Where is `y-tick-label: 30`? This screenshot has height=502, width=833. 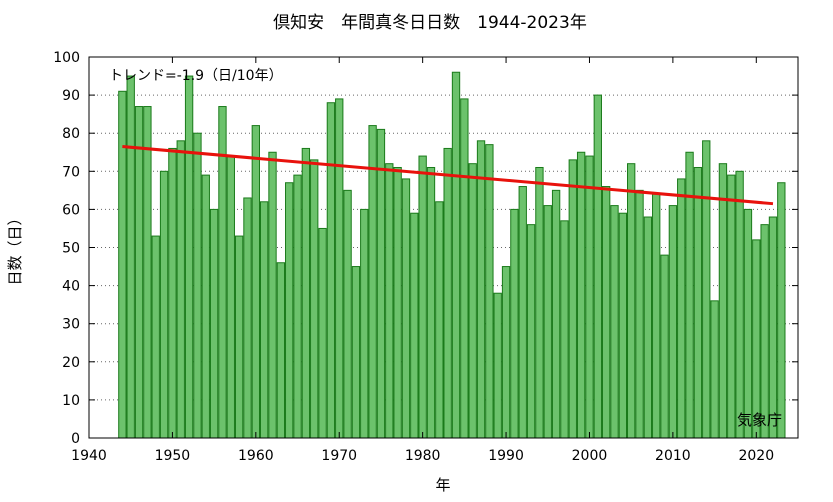
y-tick-label: 30 is located at coordinates (71, 325).